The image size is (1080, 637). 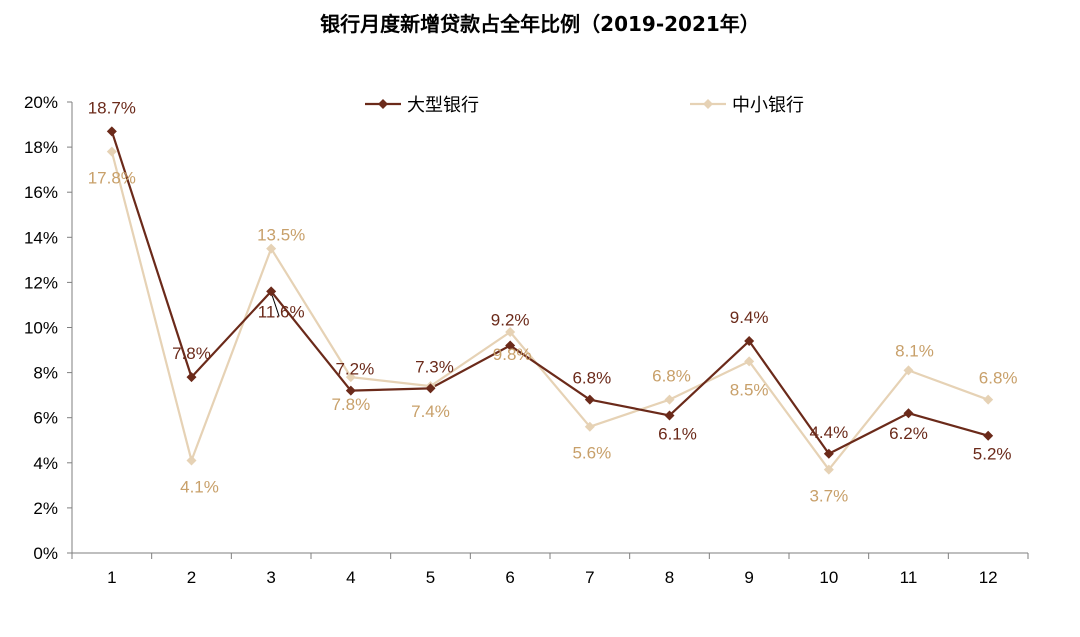 I want to click on y-tick-label: 2%, so click(x=45, y=508).